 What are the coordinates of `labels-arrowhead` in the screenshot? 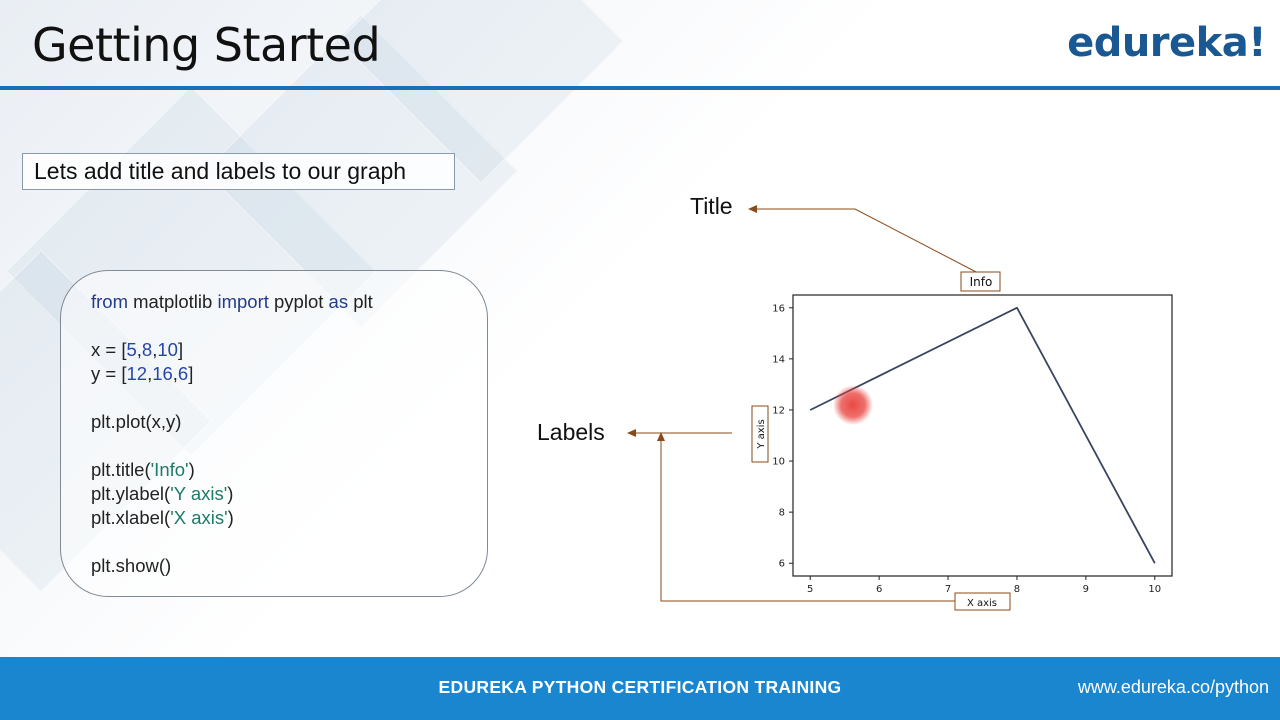 It's located at (631, 433).